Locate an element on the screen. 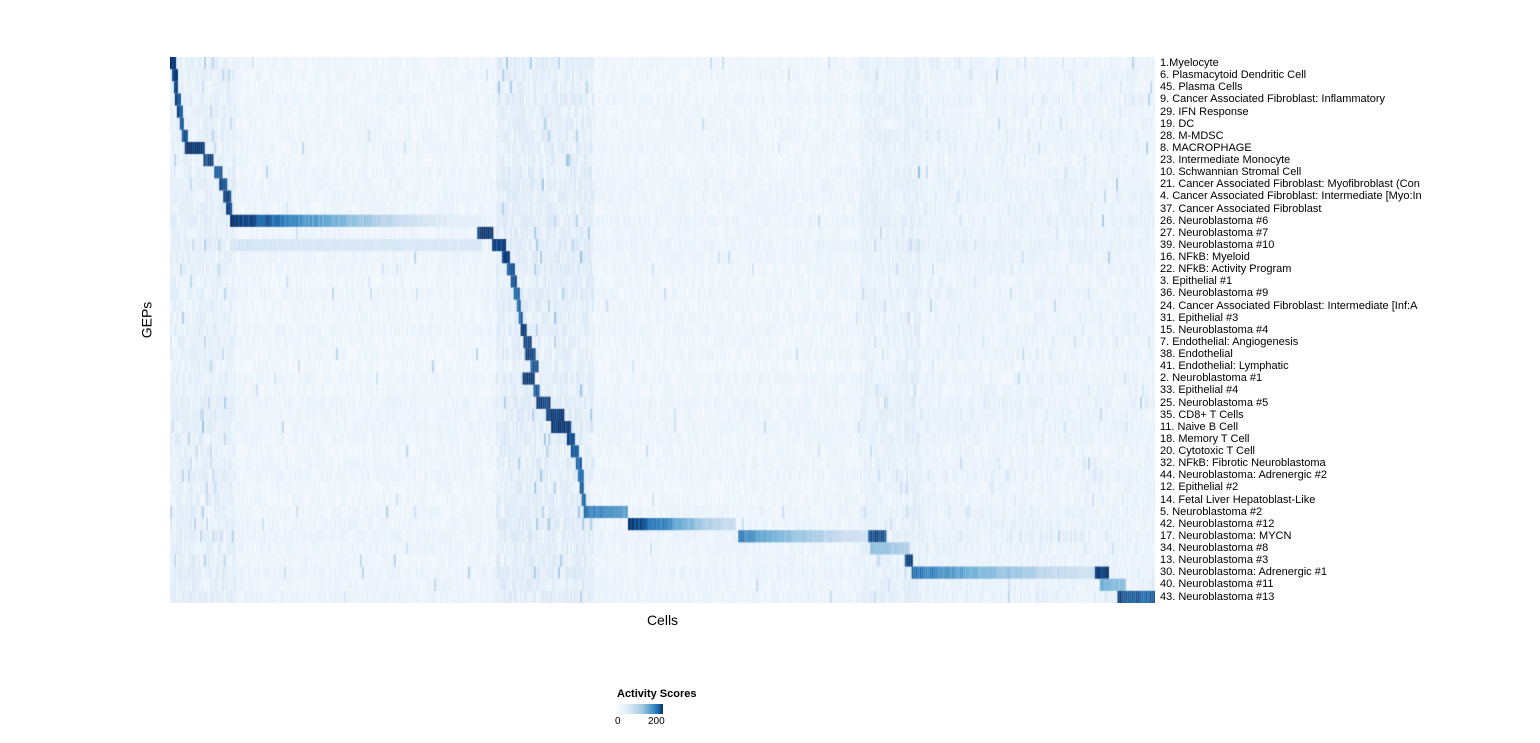 The image size is (1540, 743). row-label: 27. Neuroblastoma #7 is located at coordinates (1214, 232).